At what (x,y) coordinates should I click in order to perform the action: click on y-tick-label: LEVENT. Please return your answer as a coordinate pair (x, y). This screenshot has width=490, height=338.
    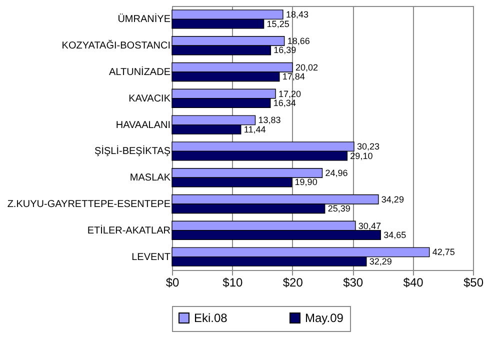
    Looking at the image, I should click on (151, 257).